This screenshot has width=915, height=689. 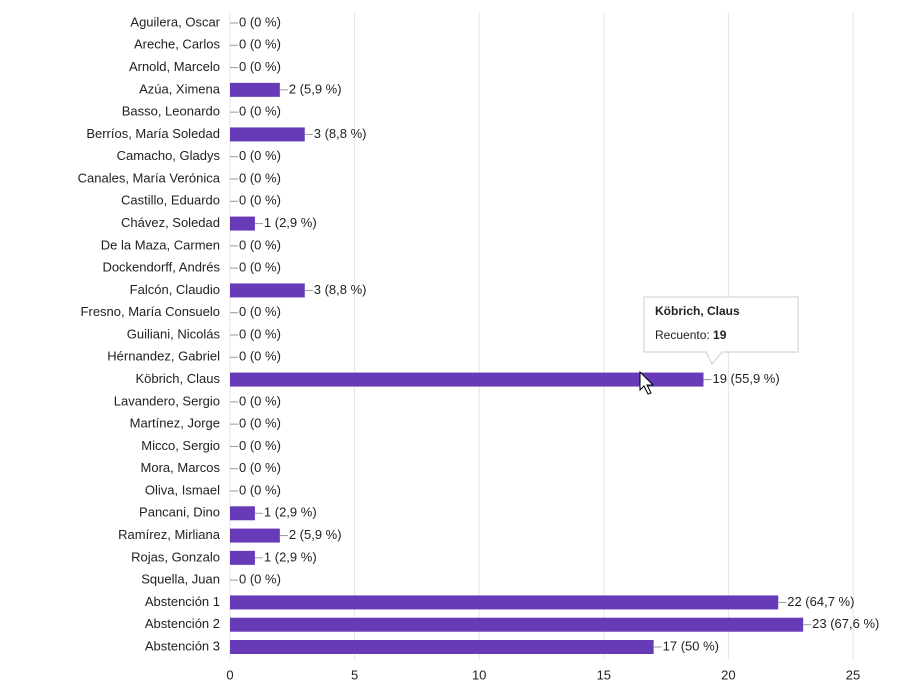 I want to click on tooltip-body: Recuento: 19, so click(x=691, y=335).